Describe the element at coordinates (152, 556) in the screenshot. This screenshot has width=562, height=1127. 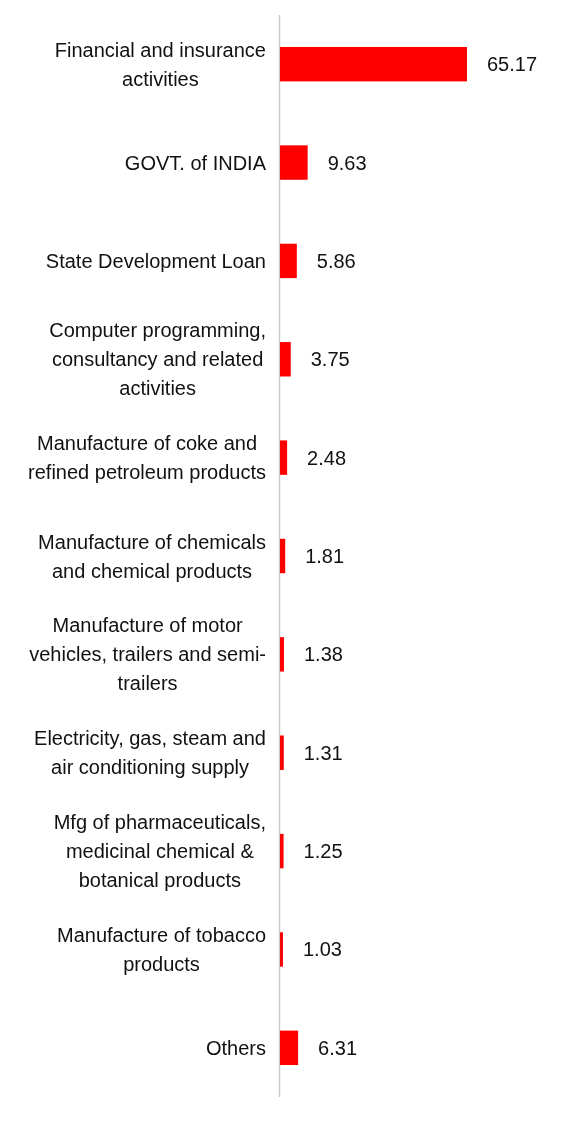
I see `y-tick-label: Manufacture of chemicals and chemical products` at that location.